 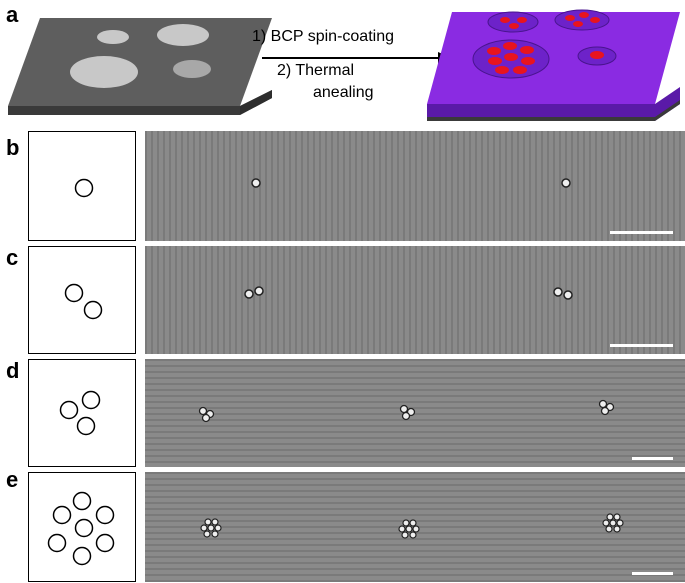 What do you see at coordinates (12, 14) in the screenshot?
I see `panel-label-a: a` at bounding box center [12, 14].